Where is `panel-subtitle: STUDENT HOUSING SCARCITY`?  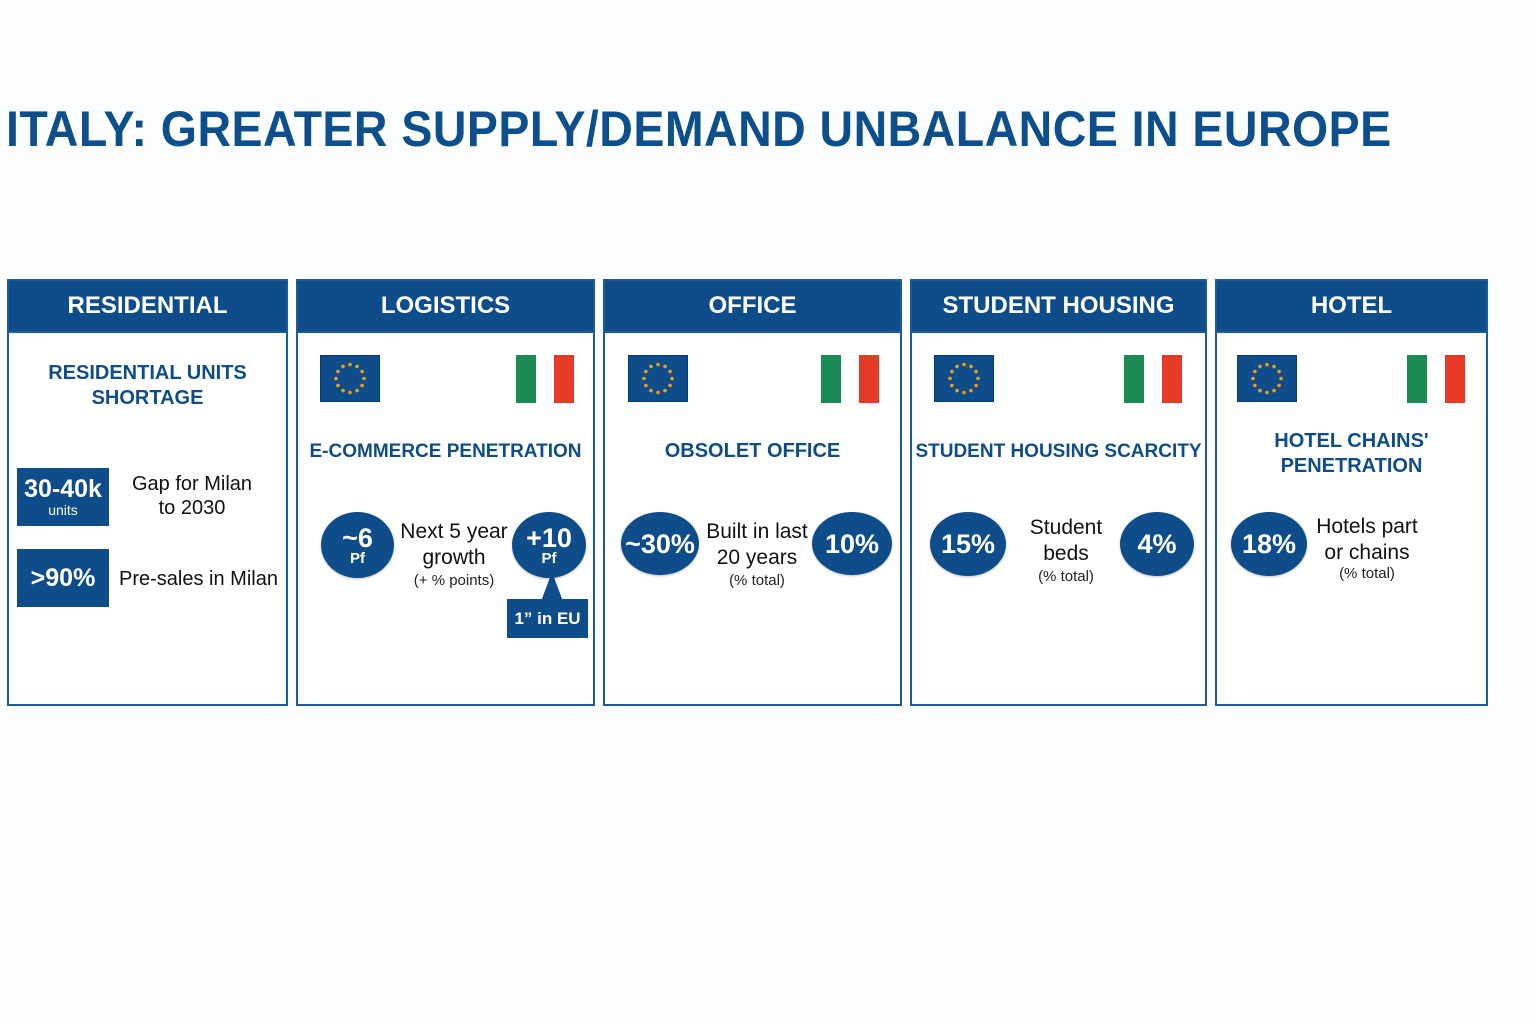
panel-subtitle: STUDENT HOUSING SCARCITY is located at coordinates (1058, 451).